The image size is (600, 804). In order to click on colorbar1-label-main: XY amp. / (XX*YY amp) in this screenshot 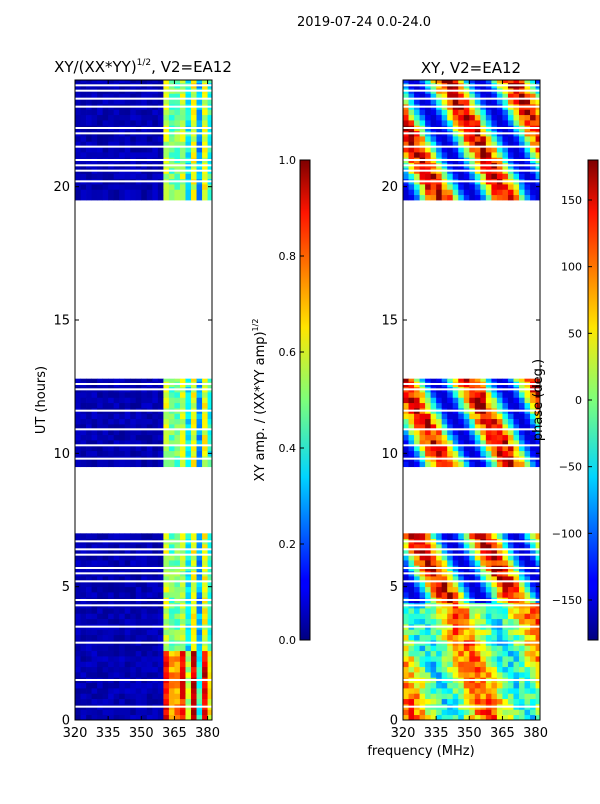, I will do `click(260, 406)`.